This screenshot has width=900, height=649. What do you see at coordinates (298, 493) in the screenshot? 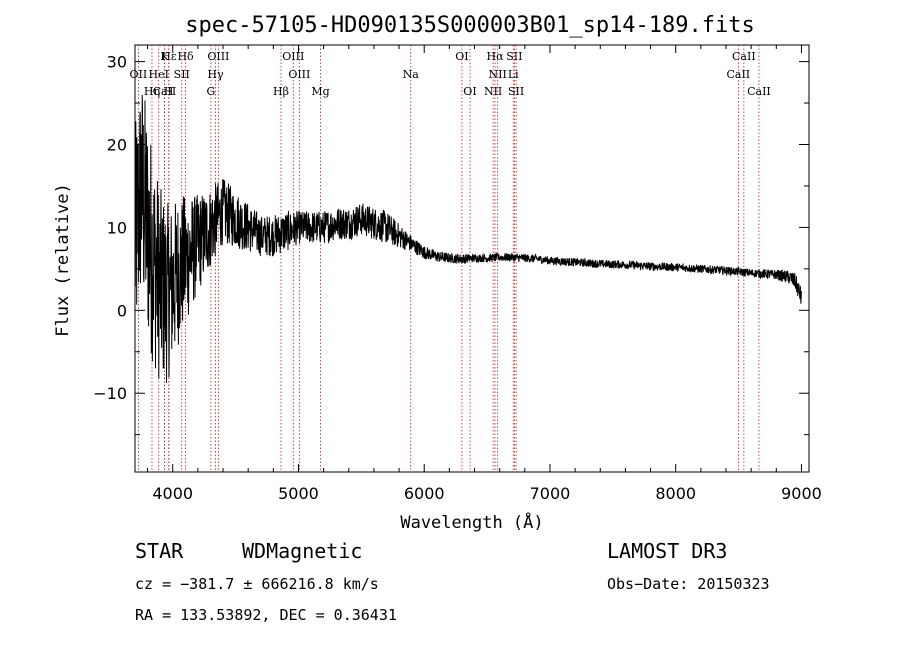
I see `x-tick-label: 5000` at bounding box center [298, 493].